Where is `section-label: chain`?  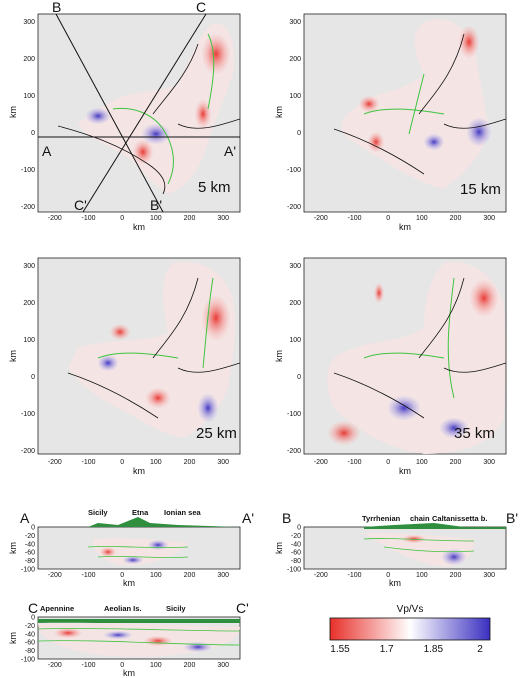
section-label: chain is located at coordinates (420, 518).